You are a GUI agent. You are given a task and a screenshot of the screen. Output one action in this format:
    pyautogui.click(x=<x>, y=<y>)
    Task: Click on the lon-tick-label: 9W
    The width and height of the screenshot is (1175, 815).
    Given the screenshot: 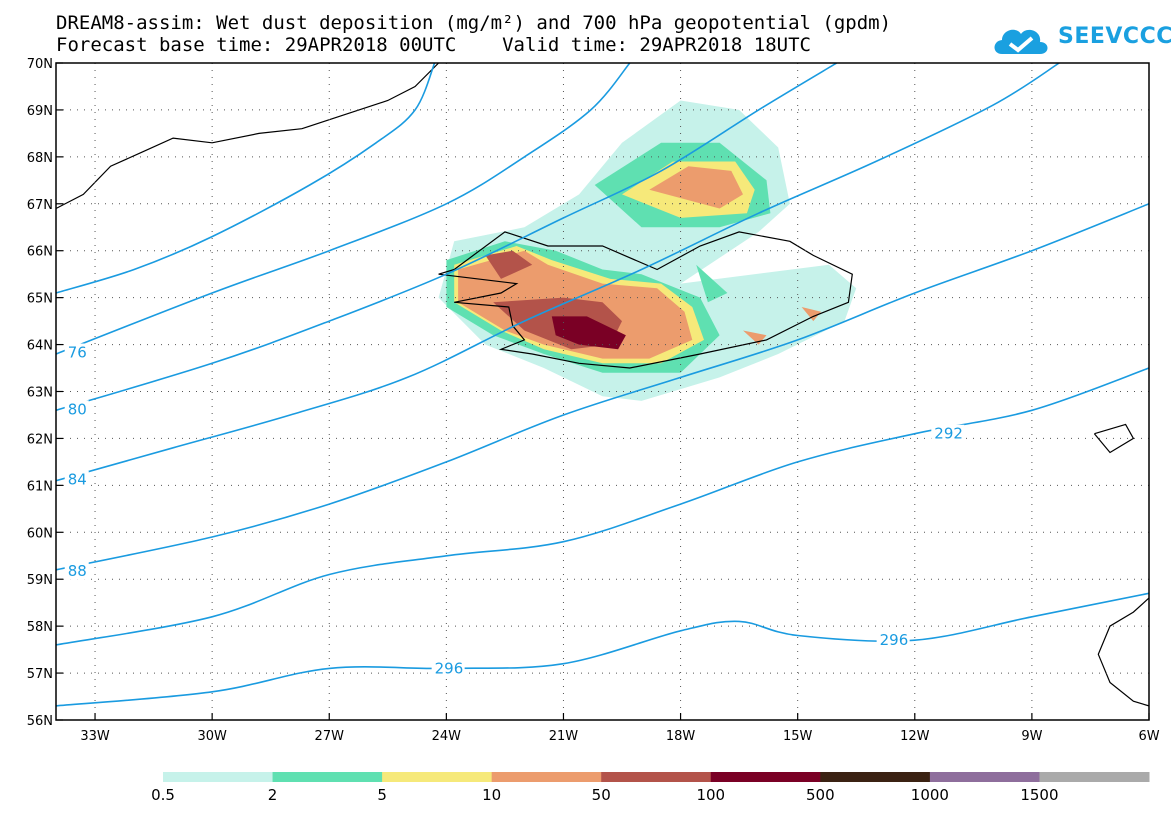 What is the action you would take?
    pyautogui.click(x=1031, y=736)
    